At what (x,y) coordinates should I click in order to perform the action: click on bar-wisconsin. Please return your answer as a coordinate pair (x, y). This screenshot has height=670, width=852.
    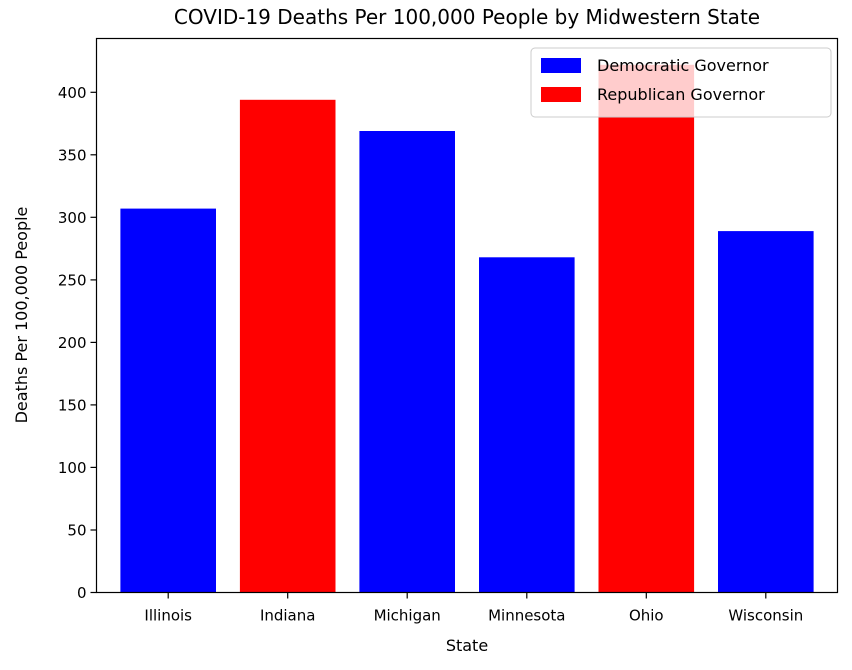
    Looking at the image, I should click on (766, 412).